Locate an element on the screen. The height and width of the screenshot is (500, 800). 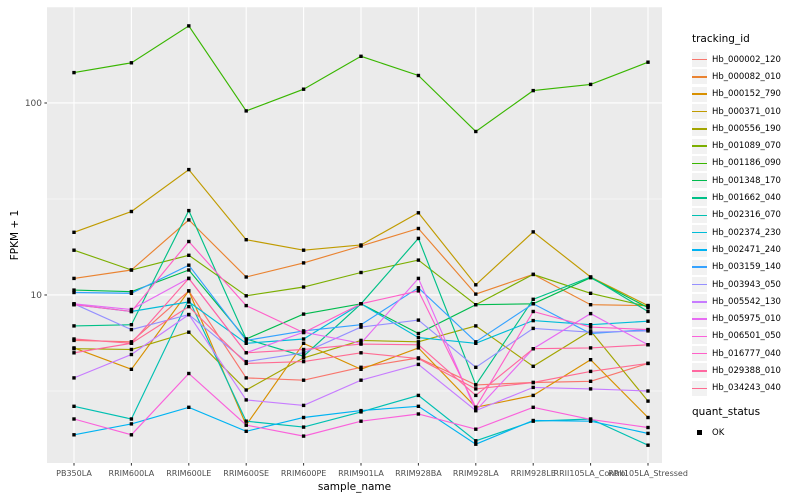
legend-entry-Hb_000556_190: Hb_000556_190 is located at coordinates (745, 128).